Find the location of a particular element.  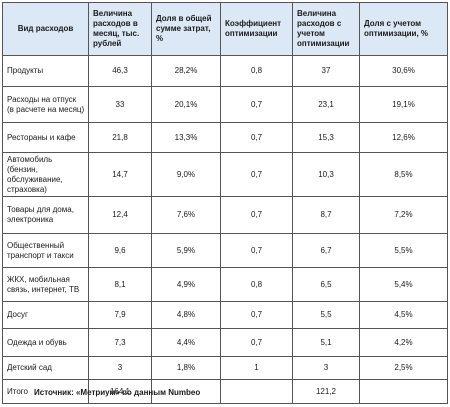

cell-share: 13,3% is located at coordinates (186, 137).